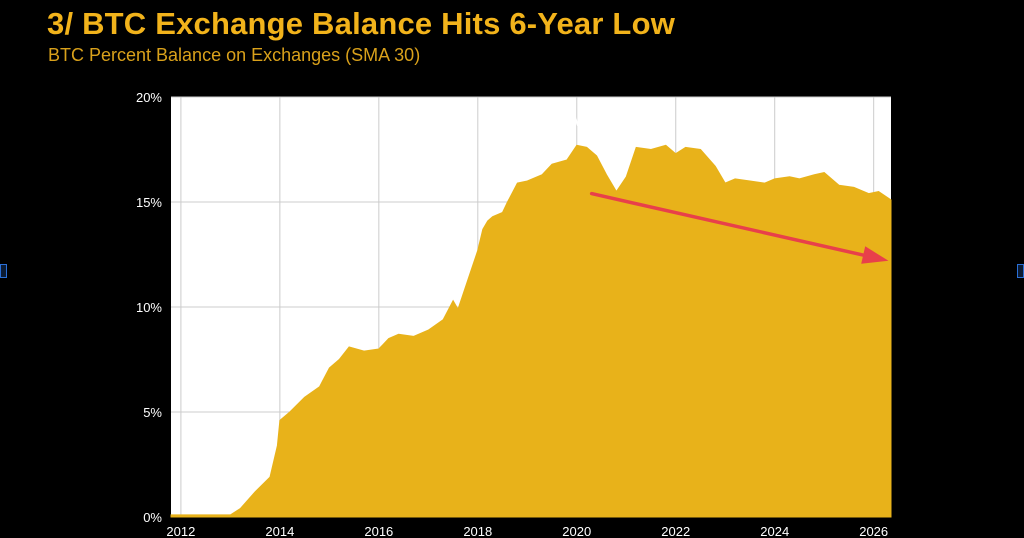  Describe the element at coordinates (279, 531) in the screenshot. I see `x-tick-label: 2014` at that location.